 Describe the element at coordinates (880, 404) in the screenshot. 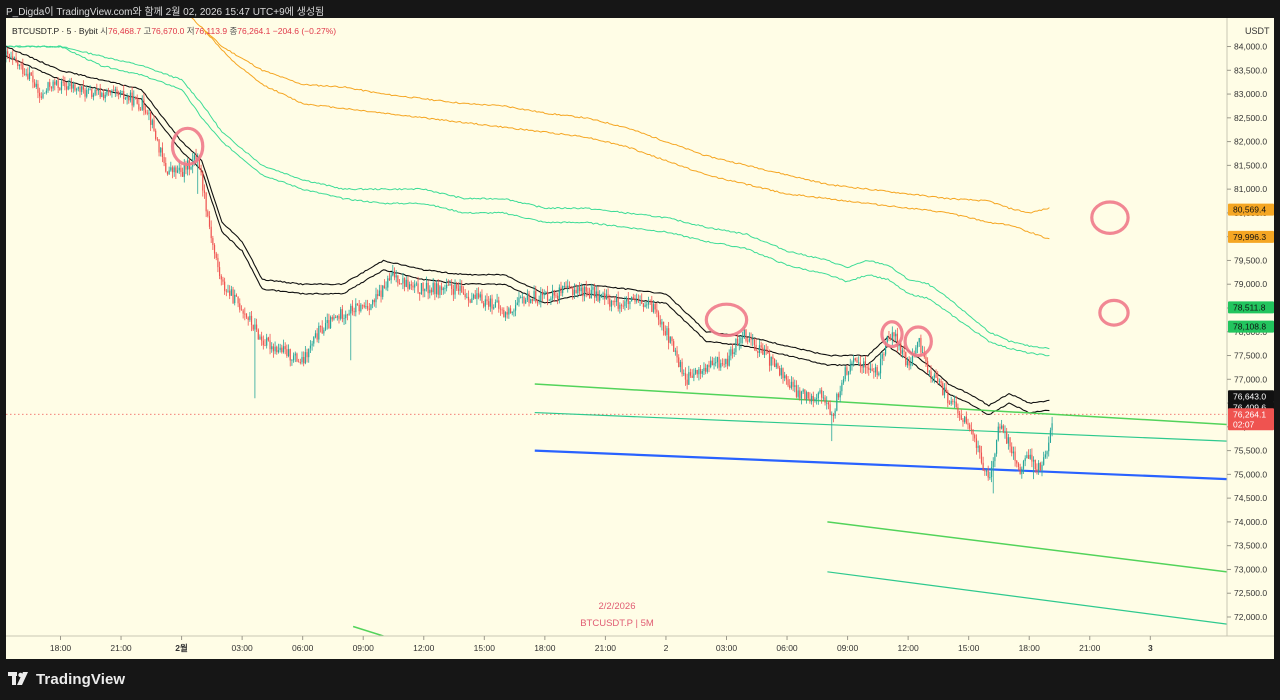

I see `trend-line` at that location.